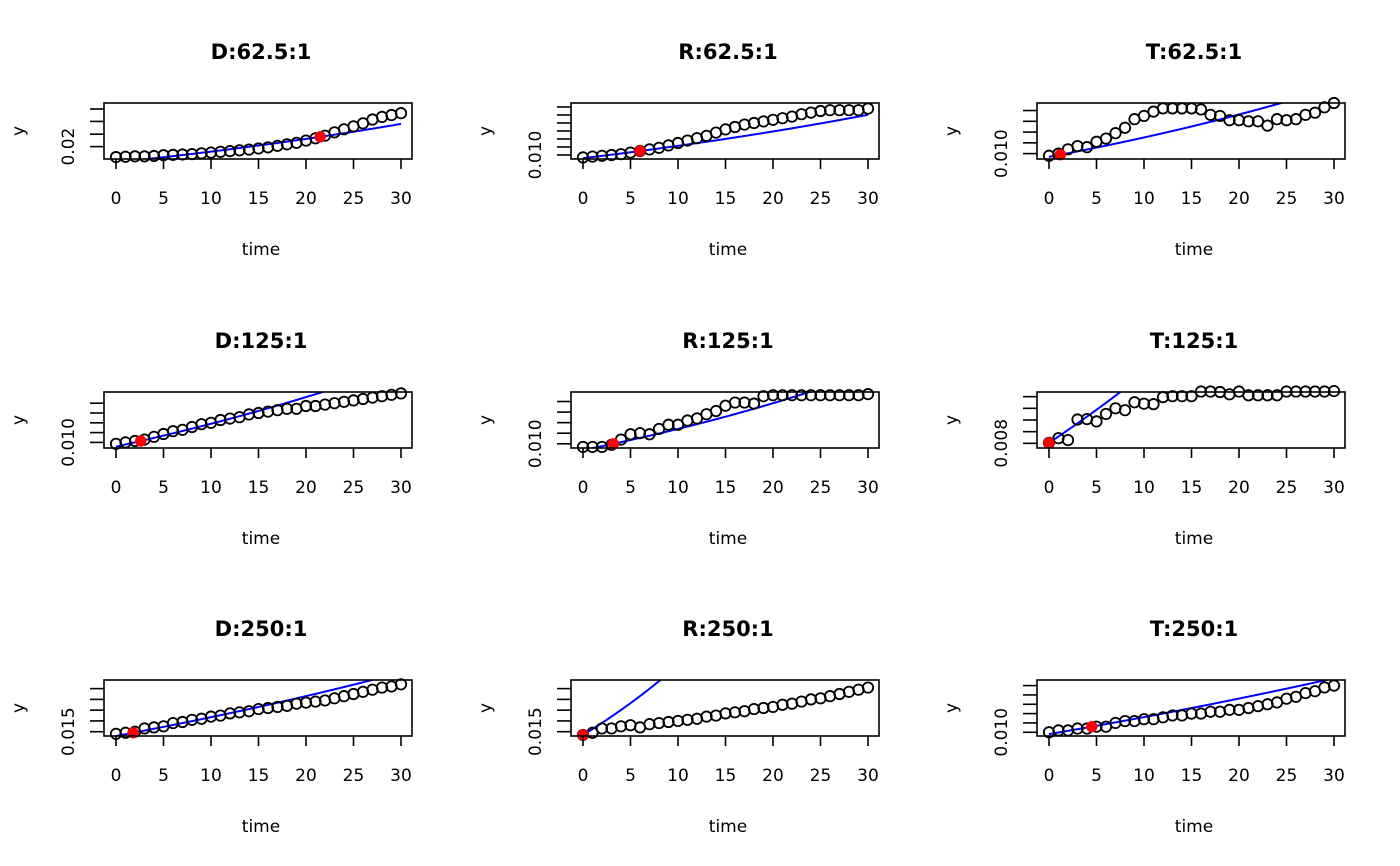 The image size is (1400, 866). Describe the element at coordinates (1144, 727) in the screenshot. I see `panel-T-250-1: T:250:1 0 5 10 15 20 25 30 0.010 time y` at that location.